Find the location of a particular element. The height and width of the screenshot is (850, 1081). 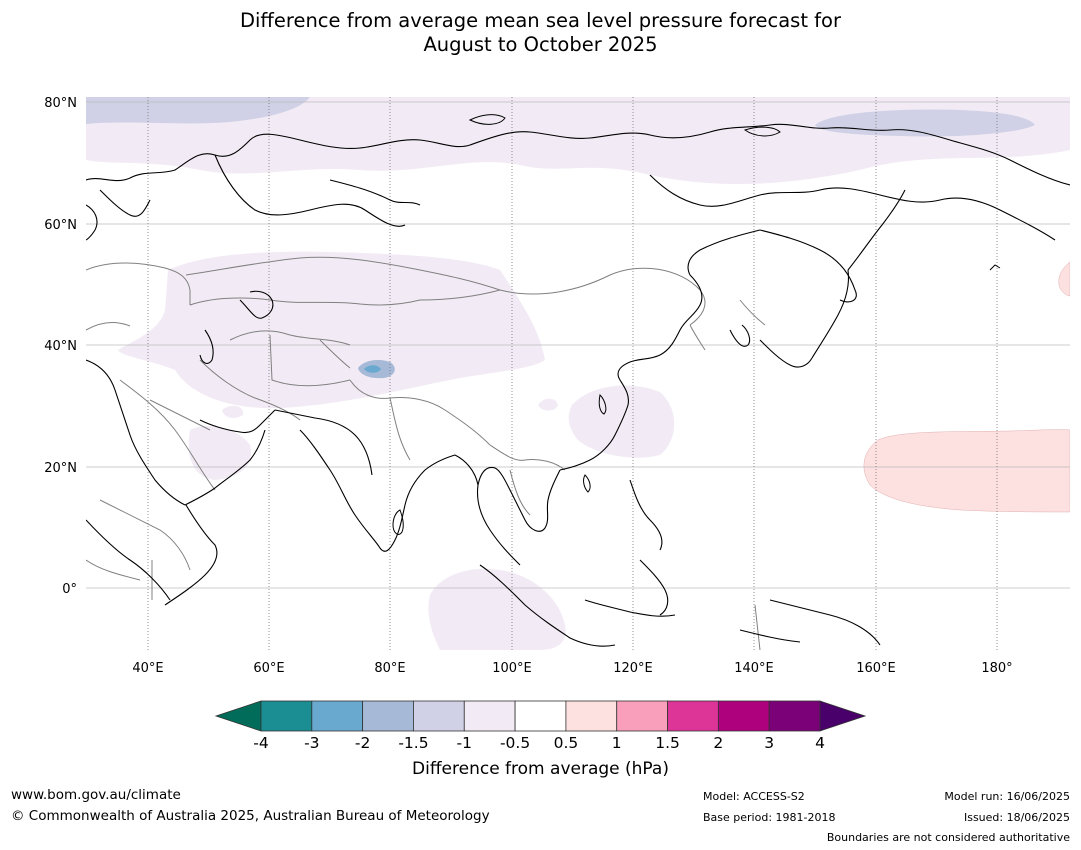

lon-label-180: 180° is located at coordinates (996, 668).